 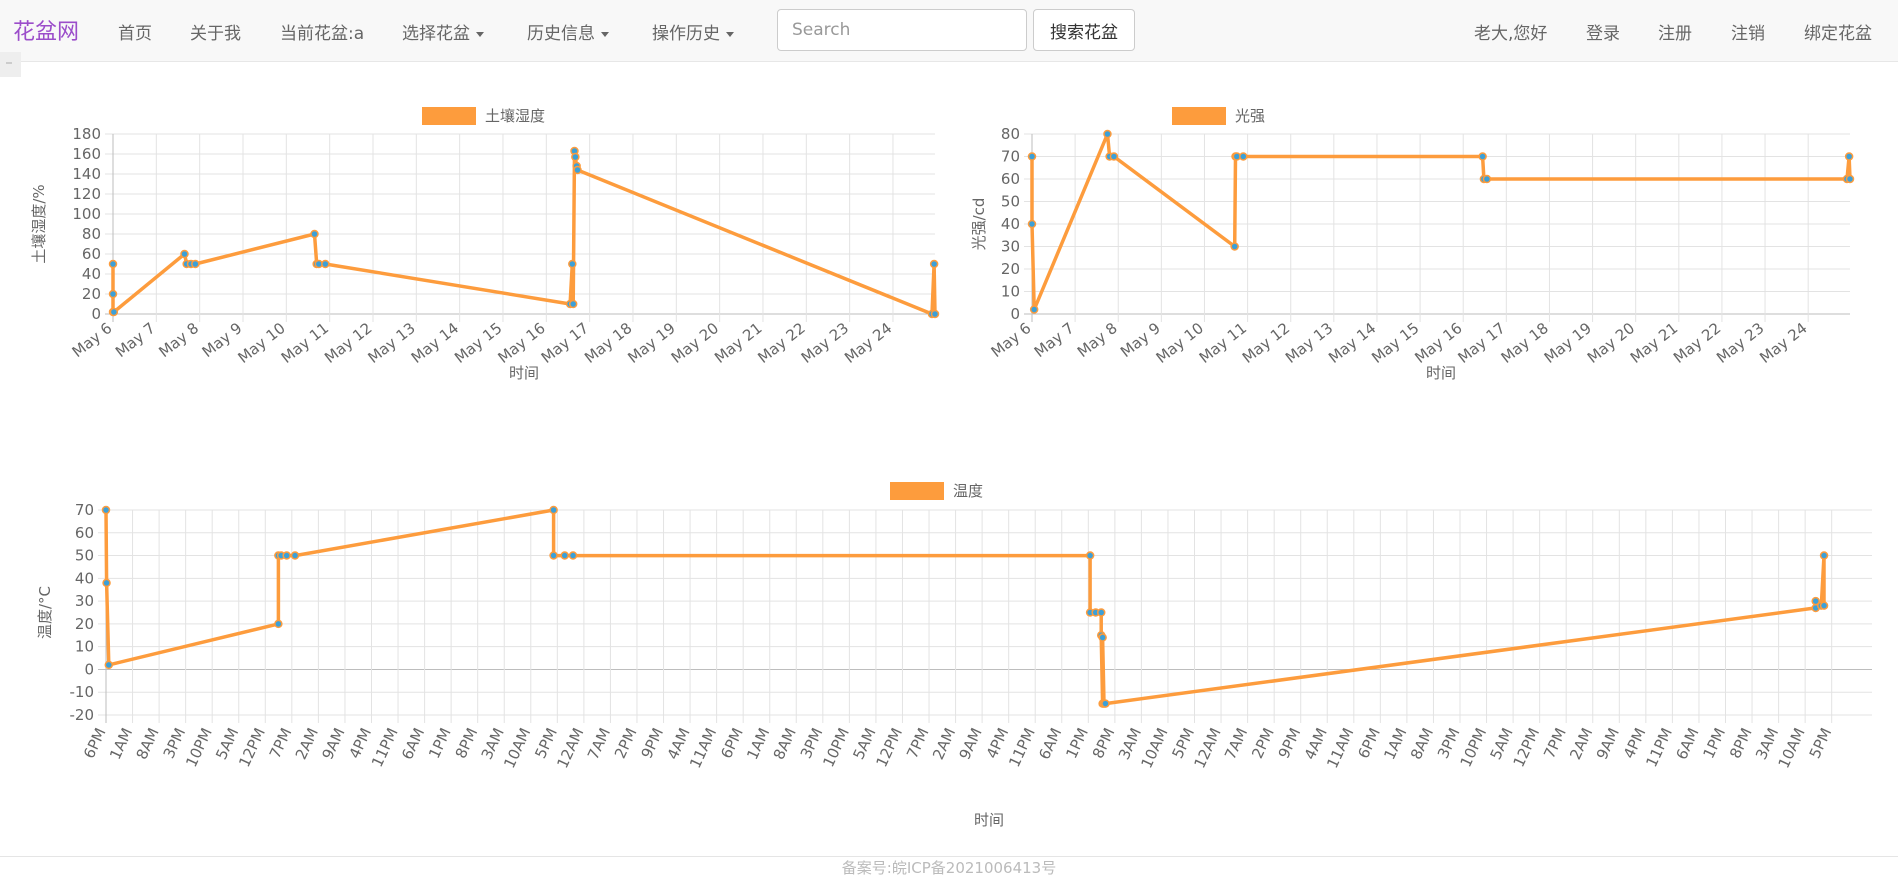 What do you see at coordinates (1714, 743) in the screenshot?
I see `x-tick-label: 1PM` at bounding box center [1714, 743].